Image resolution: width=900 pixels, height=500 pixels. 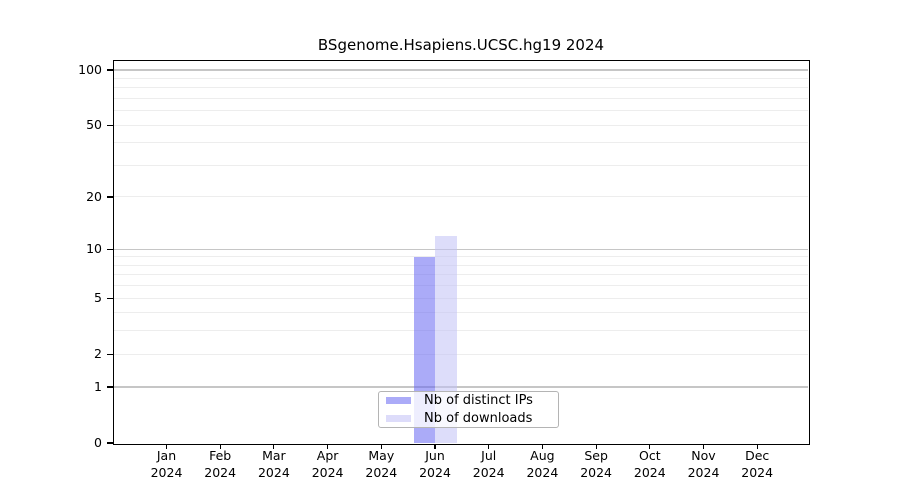 I want to click on legend-label-downloads: Nb of downloads, so click(x=478, y=418).